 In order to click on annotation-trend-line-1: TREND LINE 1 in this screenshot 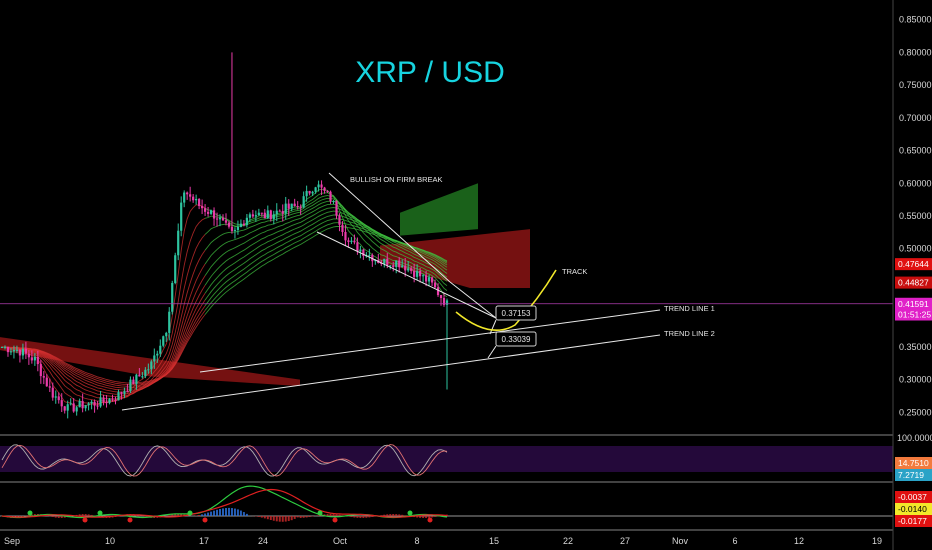, I will do `click(689, 308)`.